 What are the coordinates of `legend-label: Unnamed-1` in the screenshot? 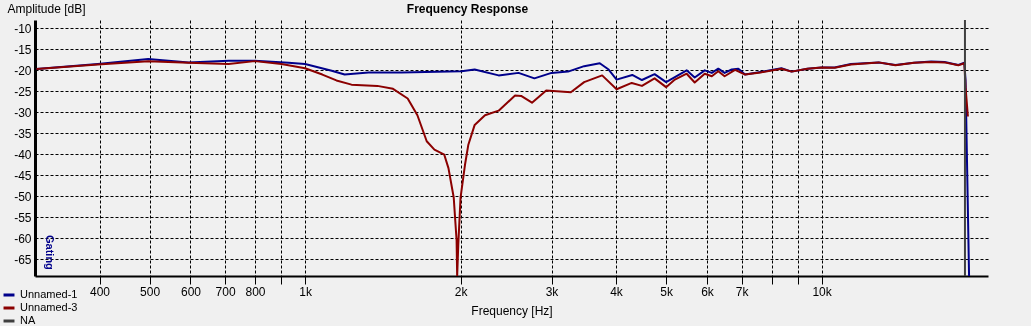 It's located at (49, 294).